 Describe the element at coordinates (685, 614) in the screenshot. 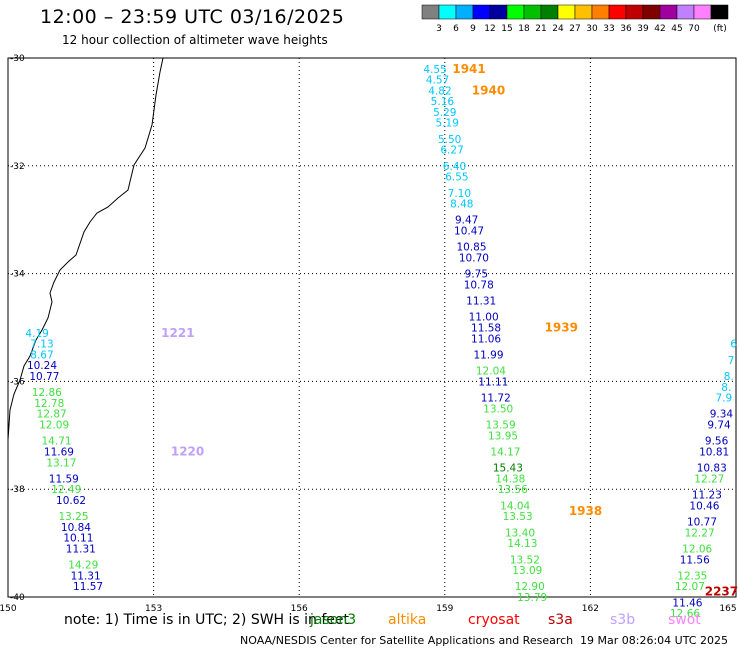

I see `wave-height-label: 12.66` at that location.